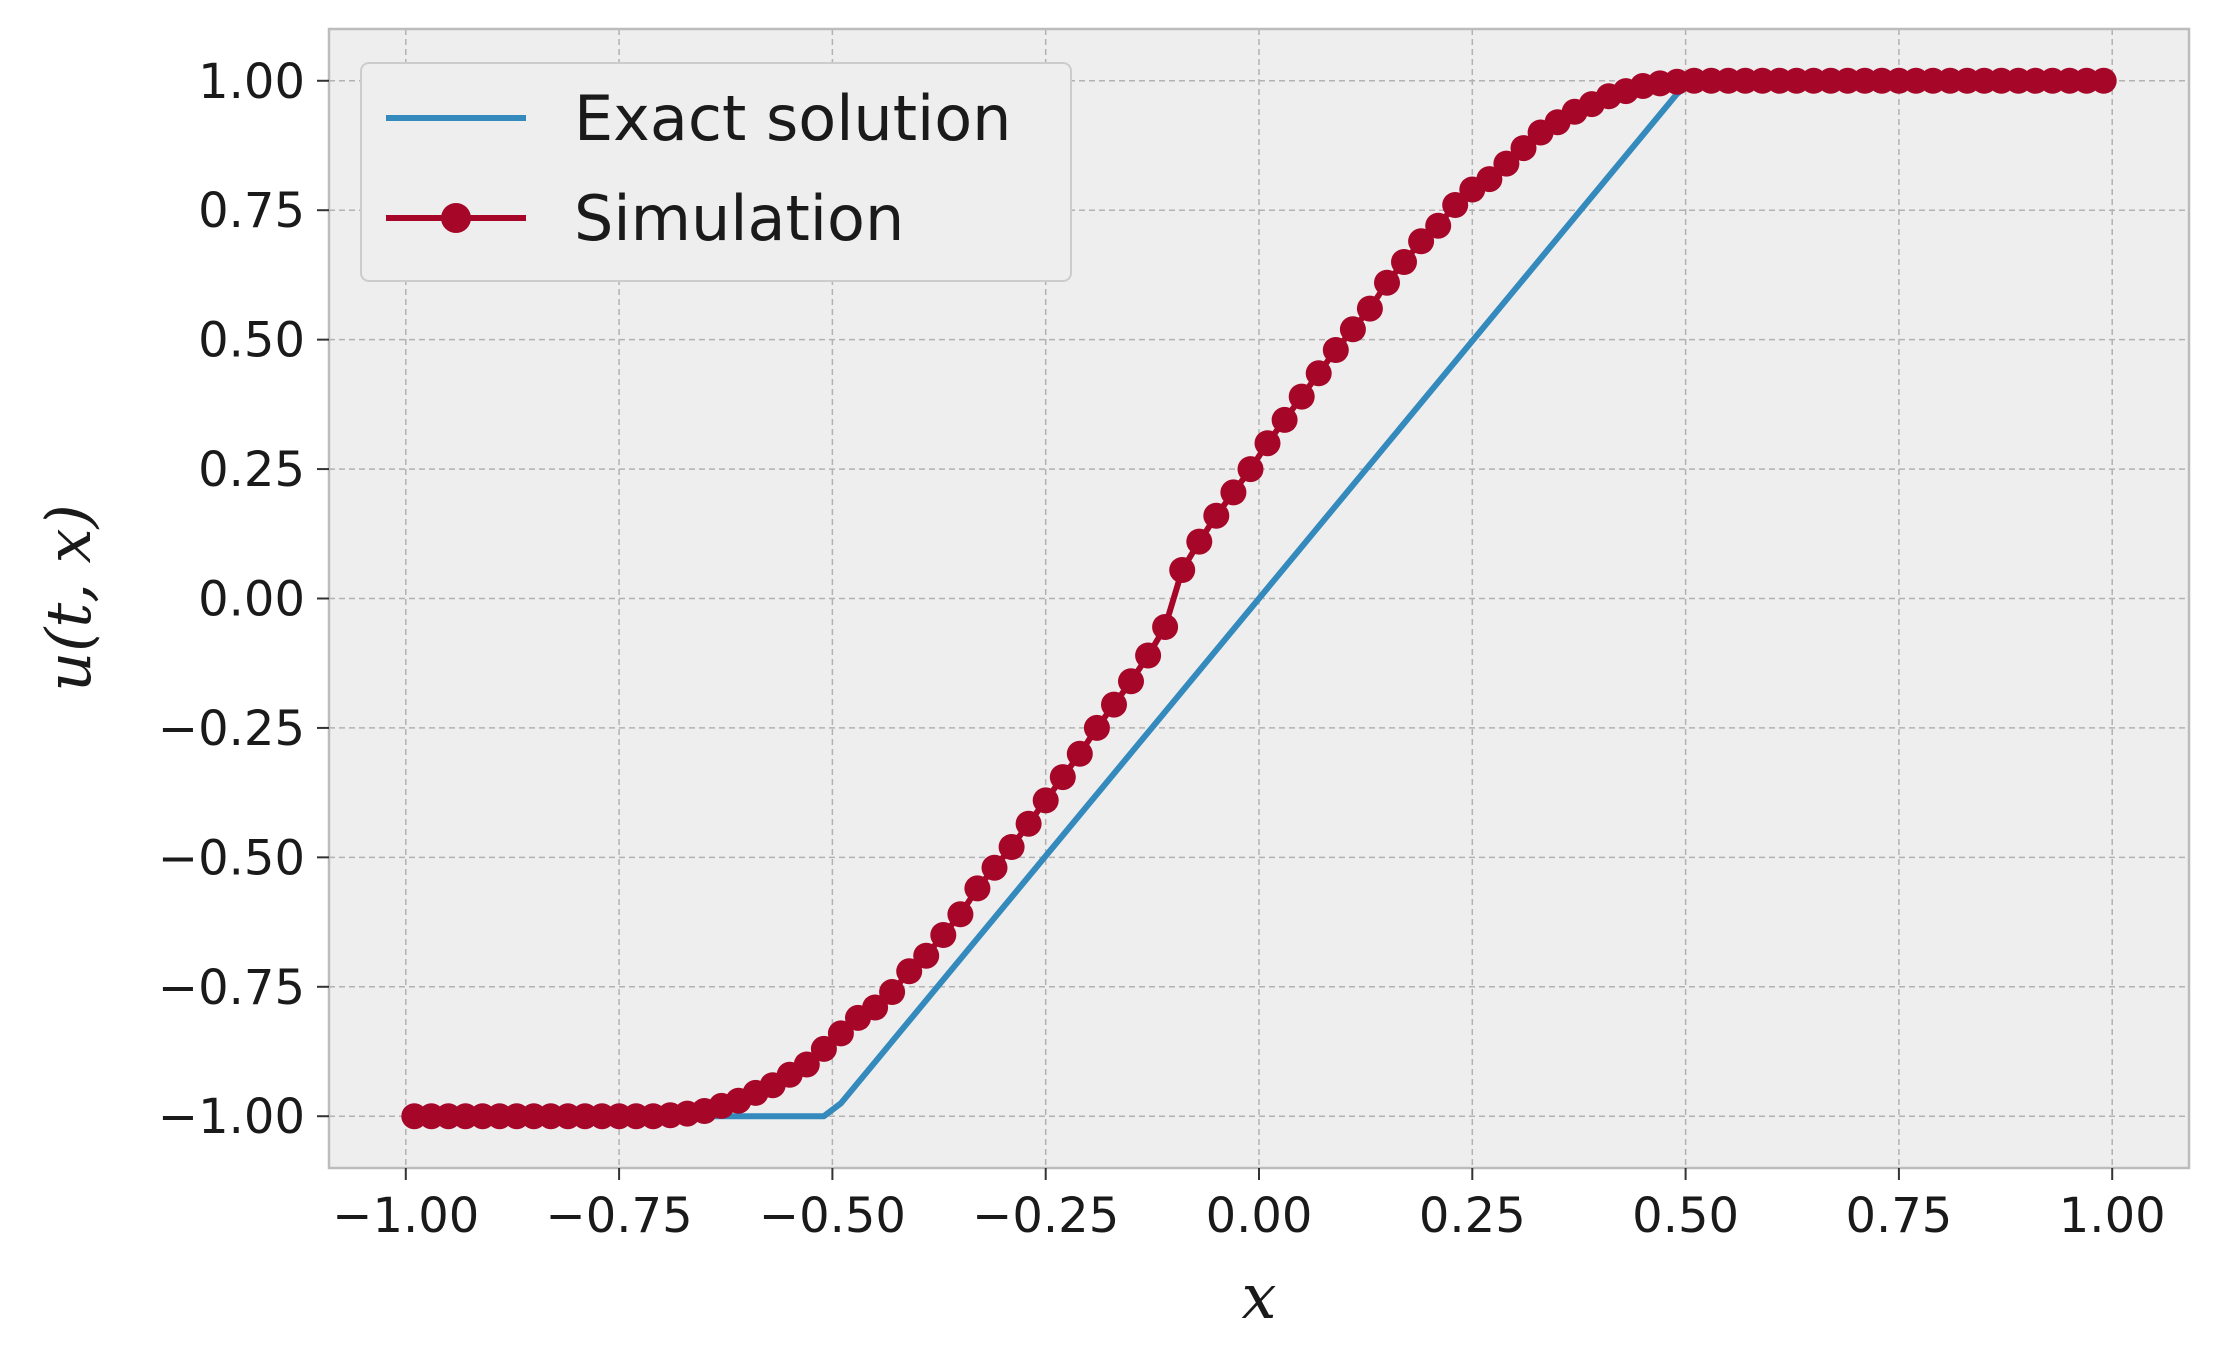 This screenshot has width=2217, height=1361. What do you see at coordinates (456, 218) in the screenshot?
I see `legend-marker-simulation` at bounding box center [456, 218].